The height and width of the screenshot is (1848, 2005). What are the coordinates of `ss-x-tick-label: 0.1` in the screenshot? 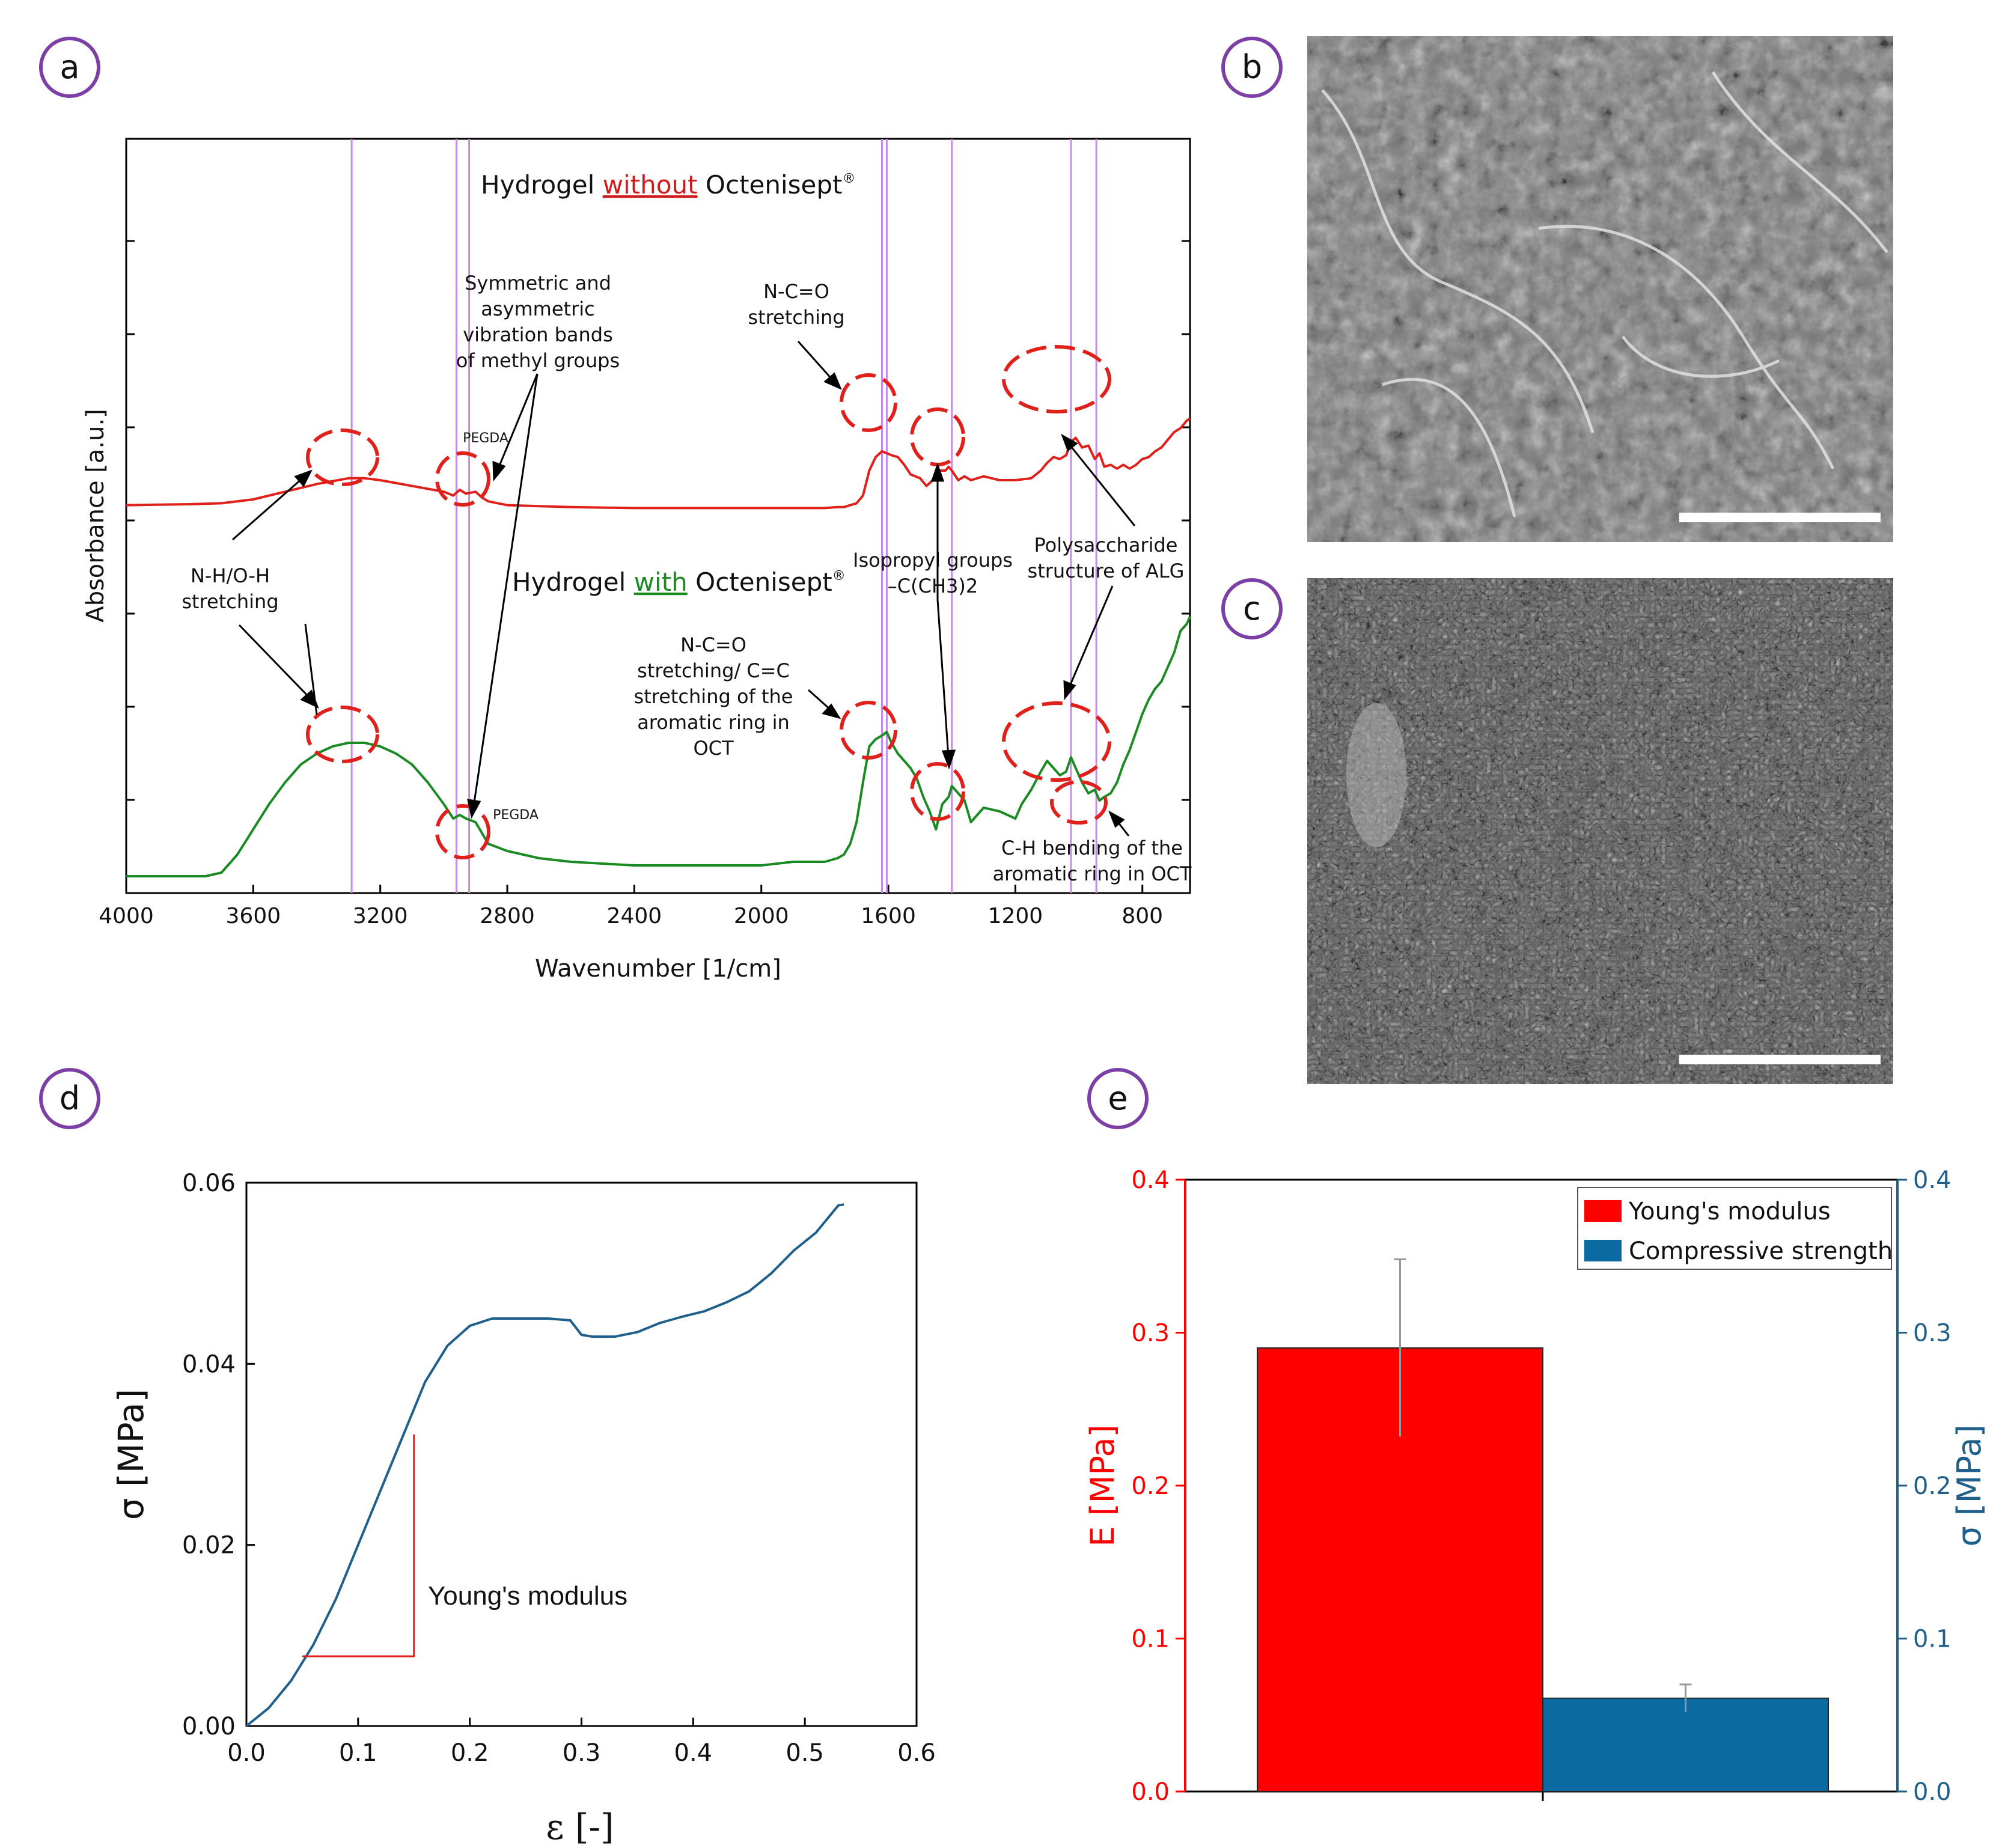 It's located at (358, 1753).